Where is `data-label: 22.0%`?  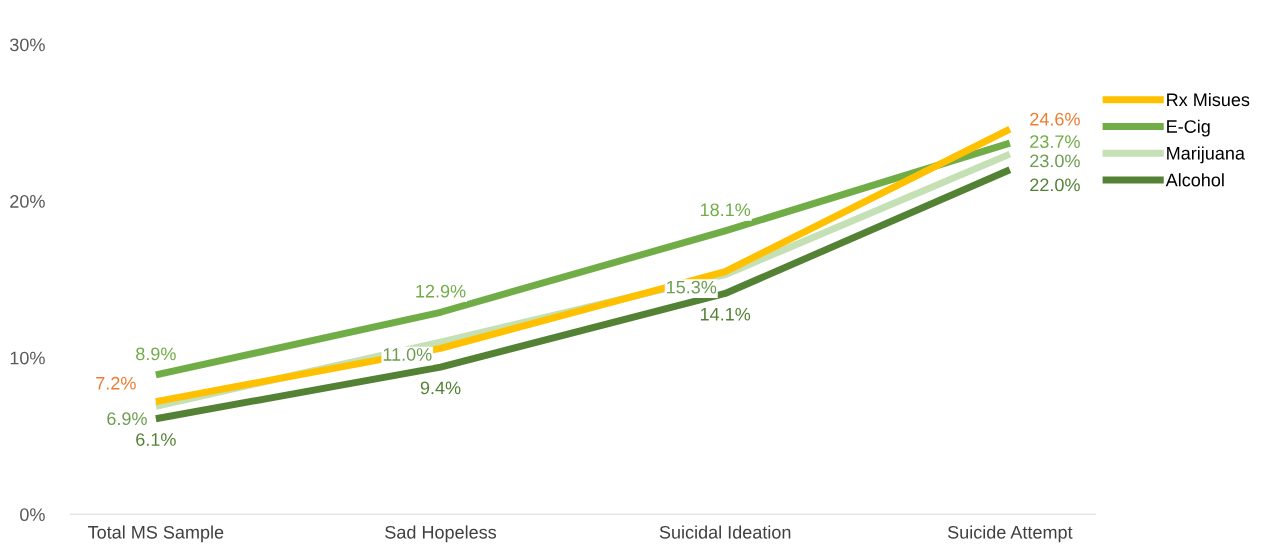
data-label: 22.0% is located at coordinates (1055, 185).